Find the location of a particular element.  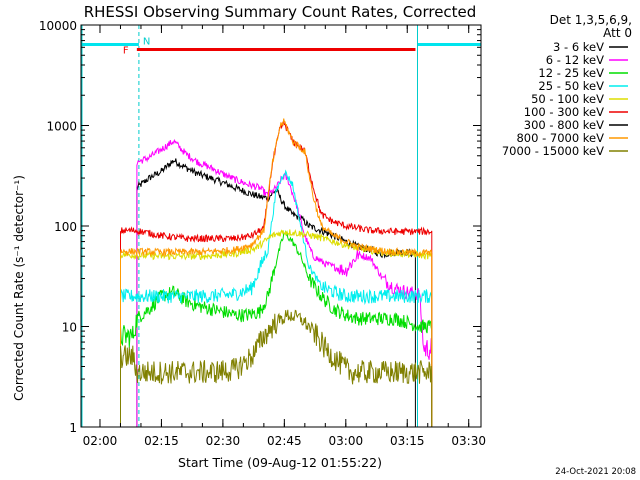

flag-bars: FN is located at coordinates (269, 47).